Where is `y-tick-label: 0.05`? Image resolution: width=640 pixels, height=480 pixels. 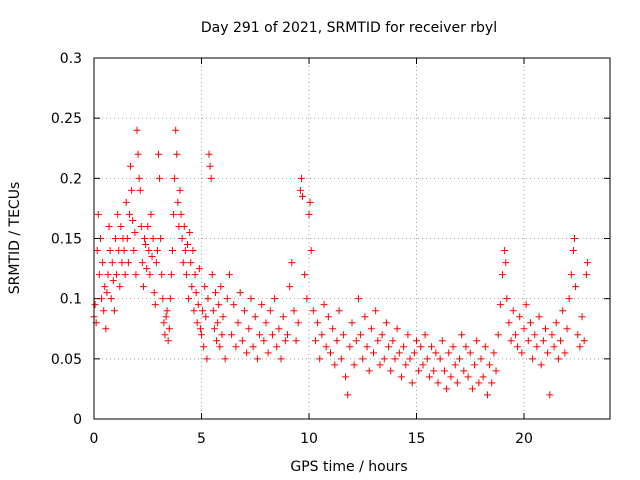 y-tick-label: 0.05 is located at coordinates (66, 360).